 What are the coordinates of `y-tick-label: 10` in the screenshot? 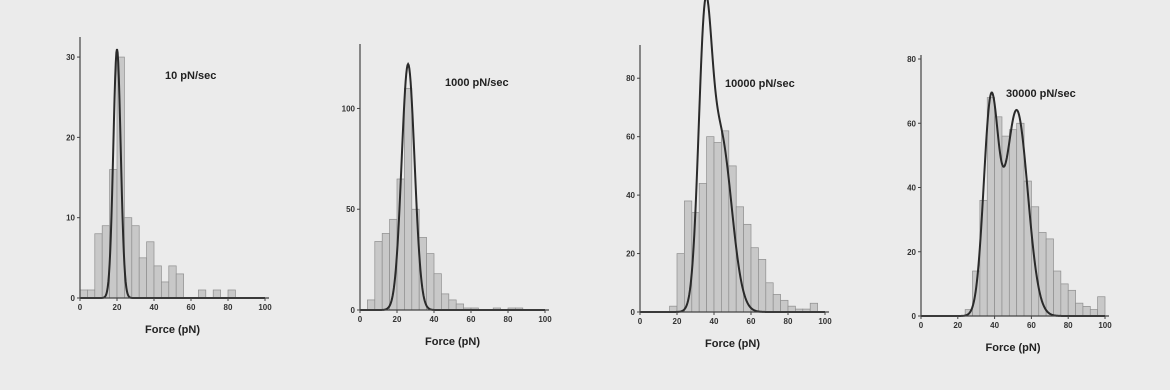 It's located at (70, 218).